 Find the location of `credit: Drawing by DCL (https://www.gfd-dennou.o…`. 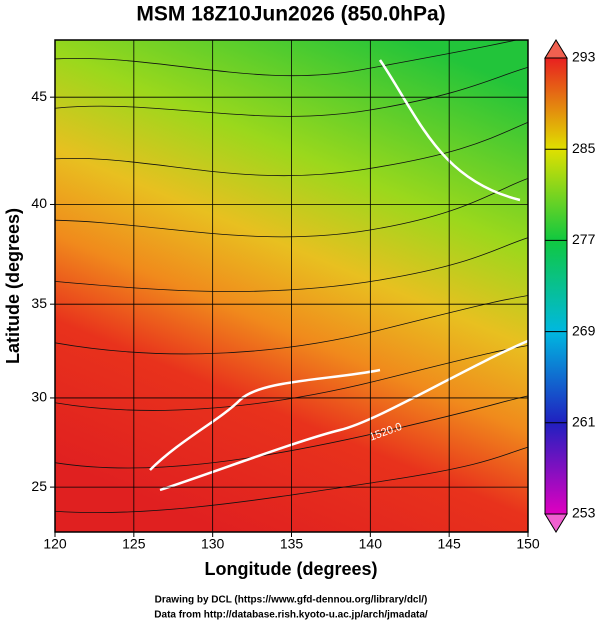

credit: Drawing by DCL (https://www.gfd-dennou.o… is located at coordinates (291, 600).